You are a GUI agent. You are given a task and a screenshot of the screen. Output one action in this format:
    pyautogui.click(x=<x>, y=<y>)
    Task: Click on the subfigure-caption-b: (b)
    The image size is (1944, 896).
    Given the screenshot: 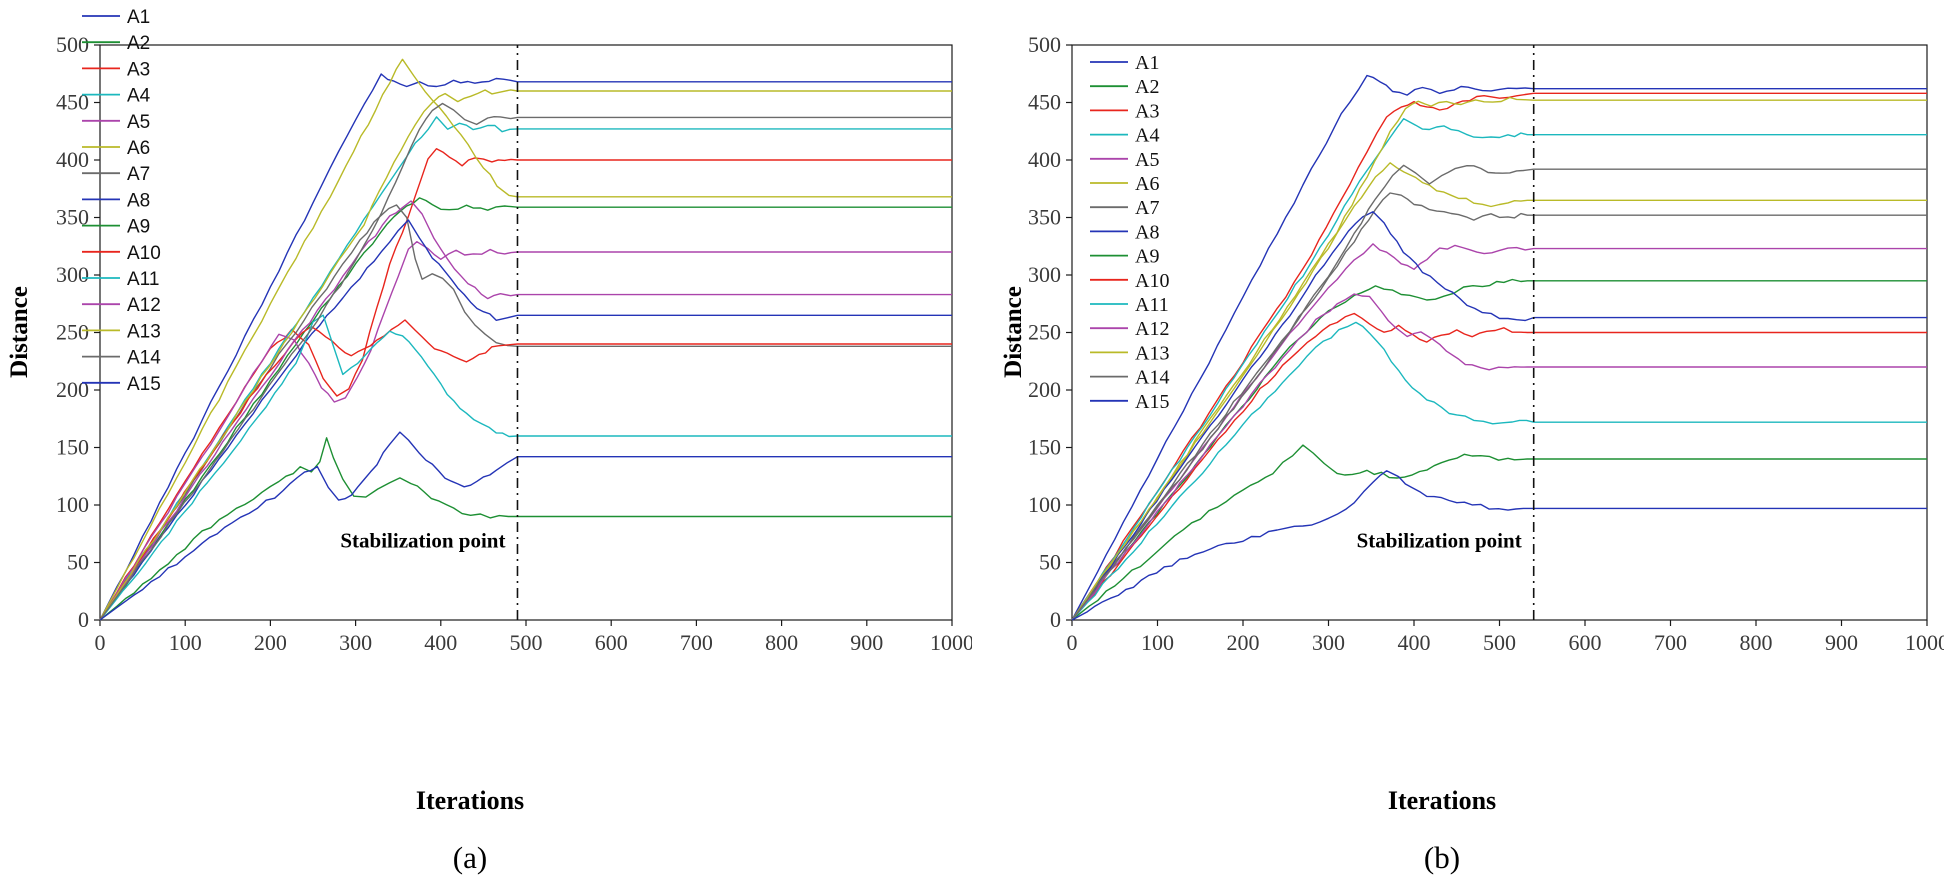 What is the action you would take?
    pyautogui.click(x=1442, y=857)
    